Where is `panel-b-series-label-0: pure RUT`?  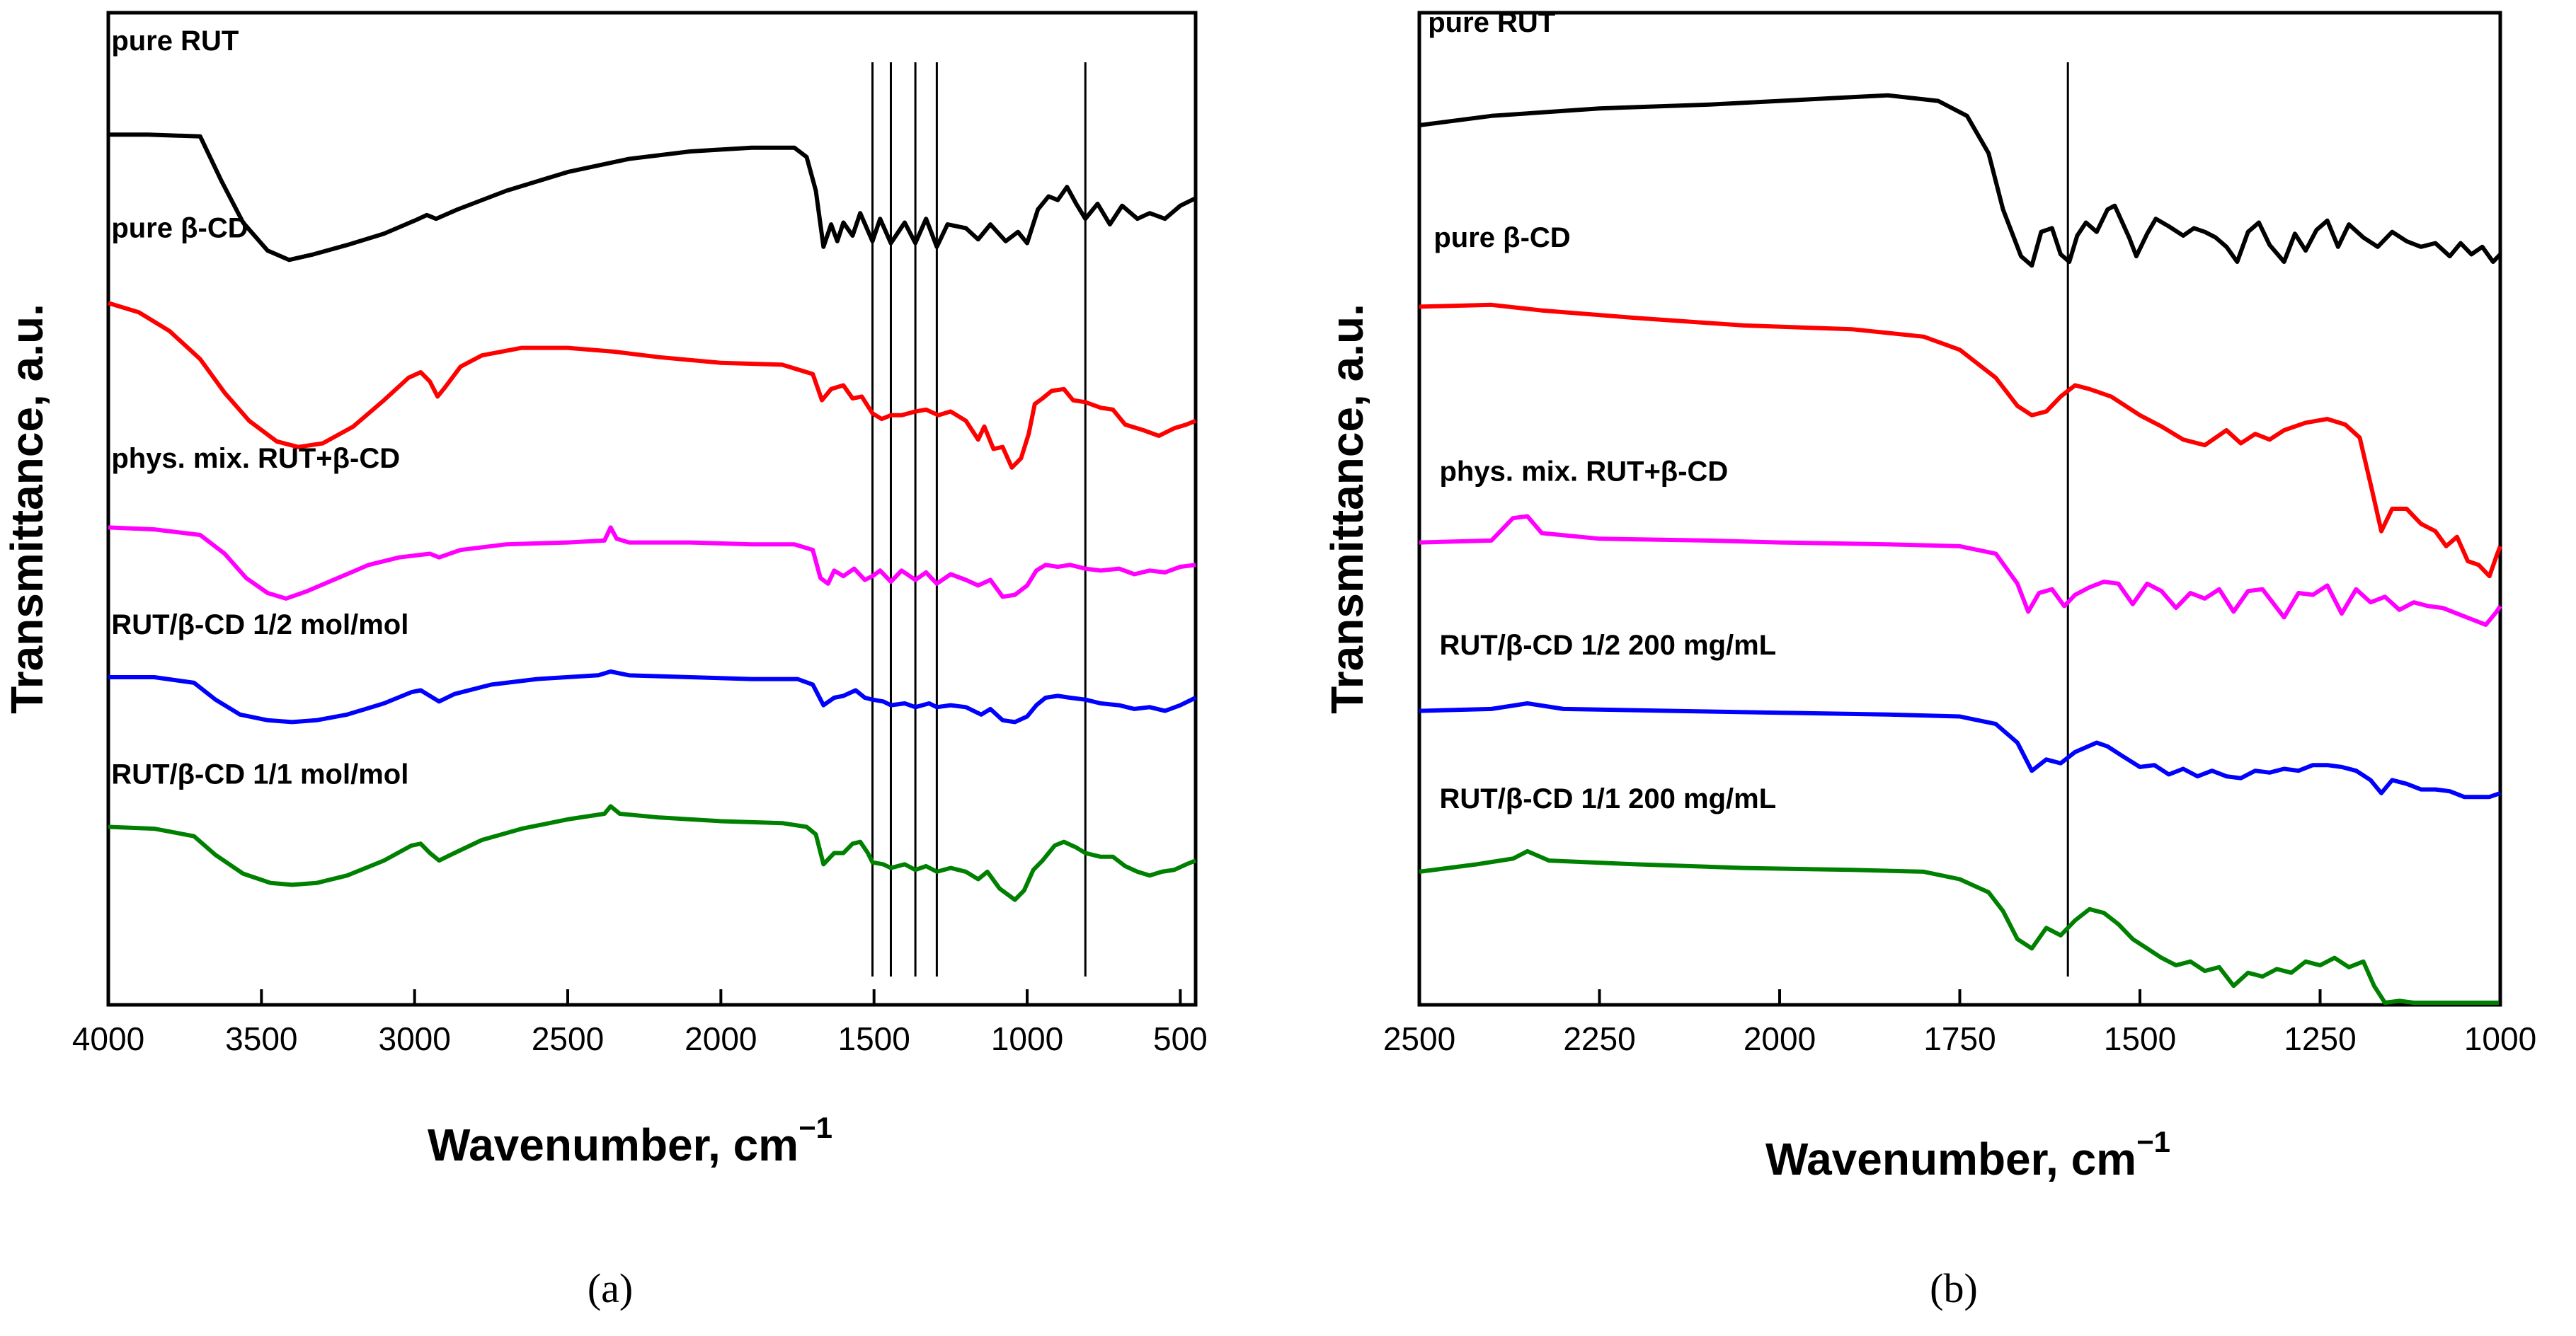 panel-b-series-label-0: pure RUT is located at coordinates (1491, 22).